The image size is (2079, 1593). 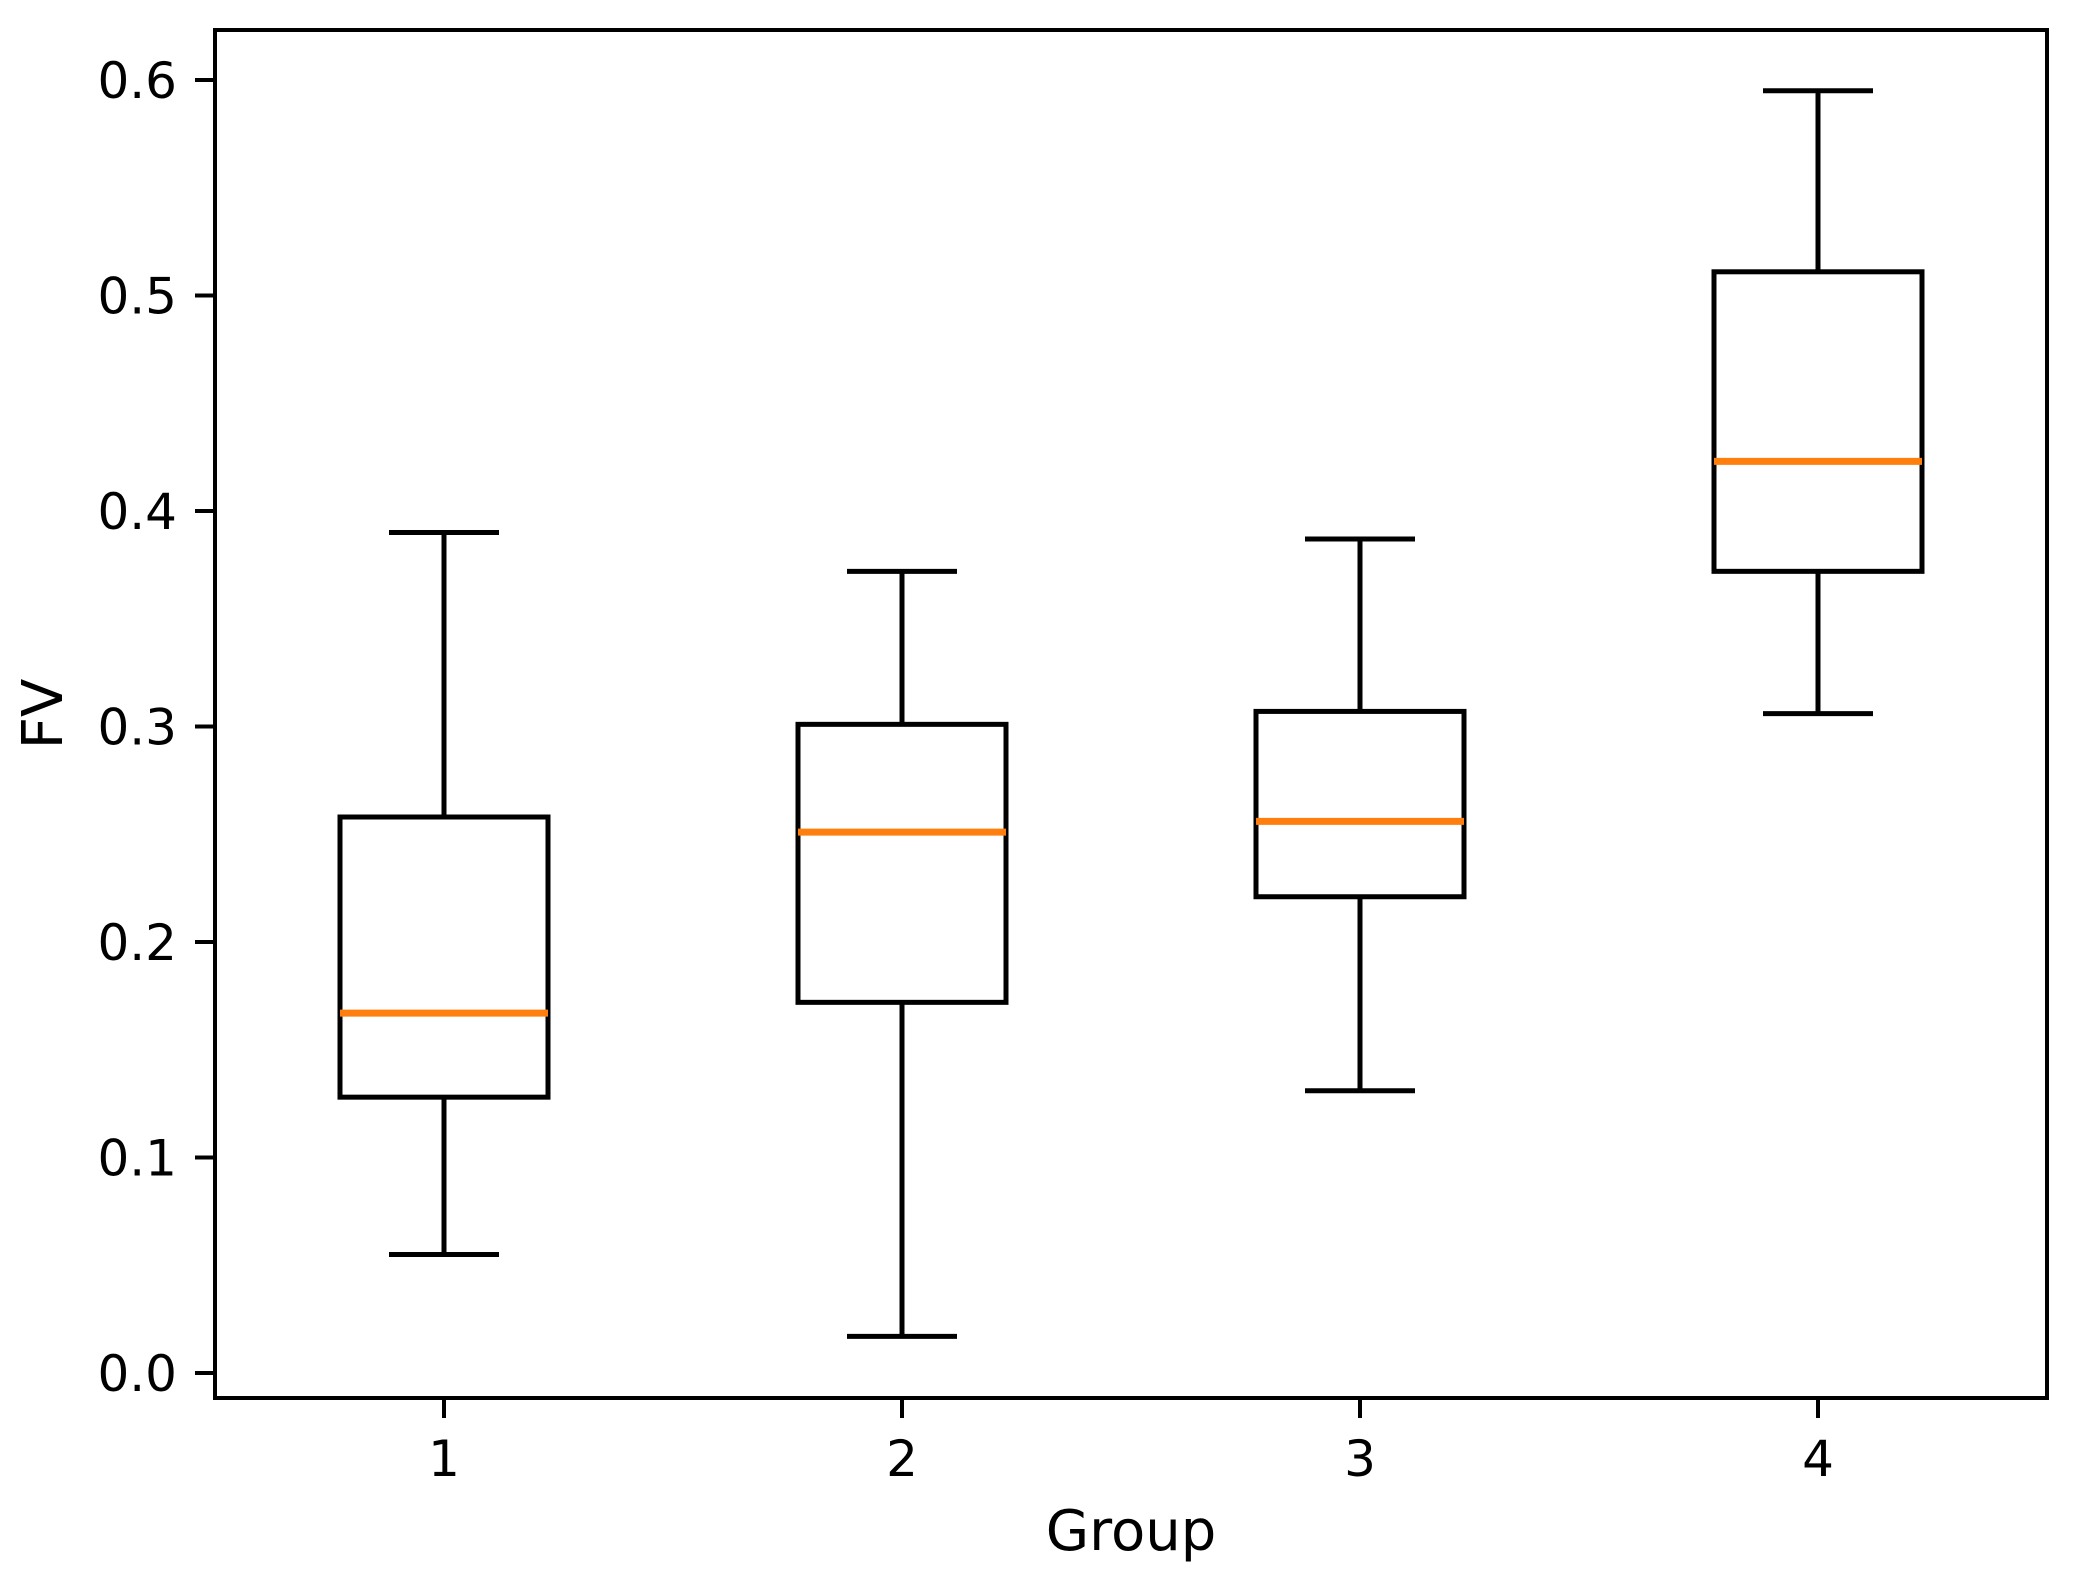 I want to click on y-tick-label: 0.2, so click(x=137, y=943).